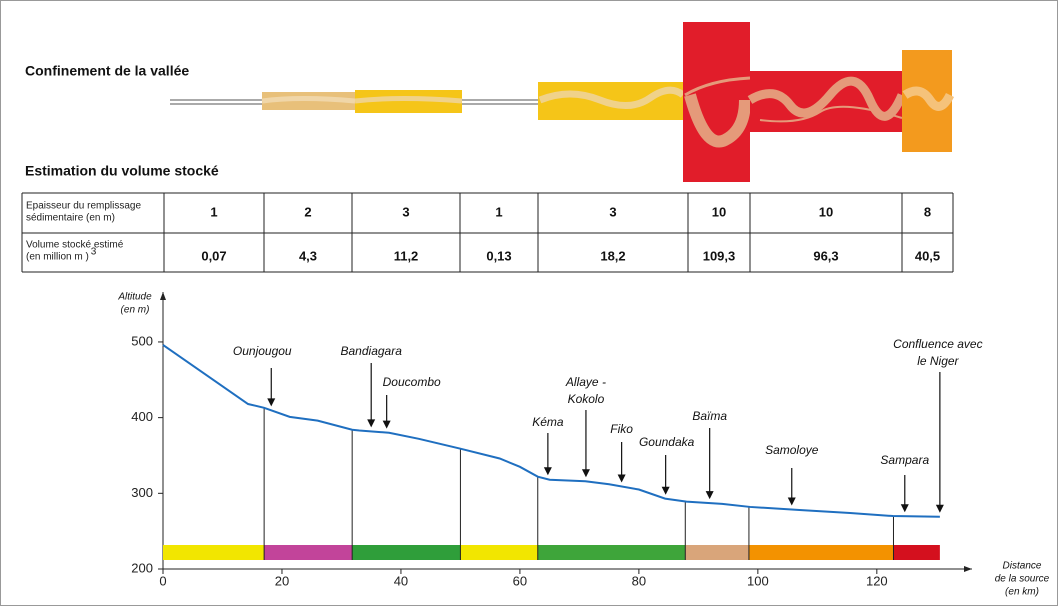 Image resolution: width=1058 pixels, height=606 pixels. I want to click on y-axis-label: Altitude, so click(134, 297).